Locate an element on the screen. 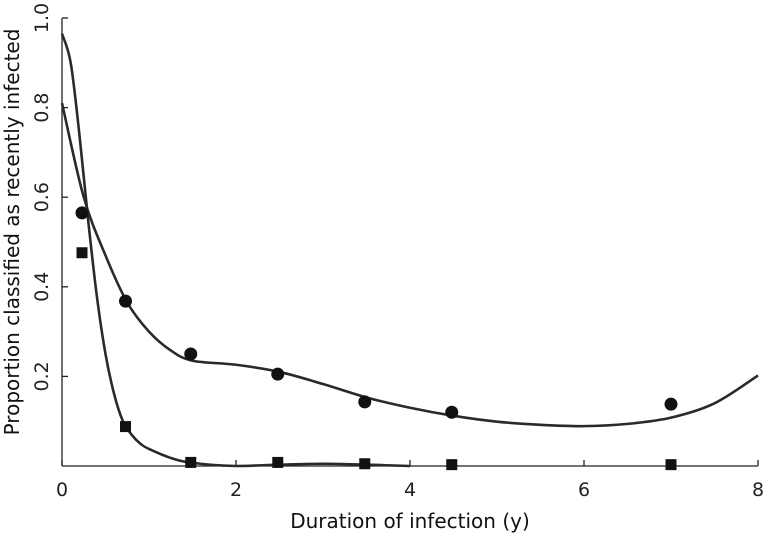  x-ticks: 0 2 4 6 8 is located at coordinates (410, 480).